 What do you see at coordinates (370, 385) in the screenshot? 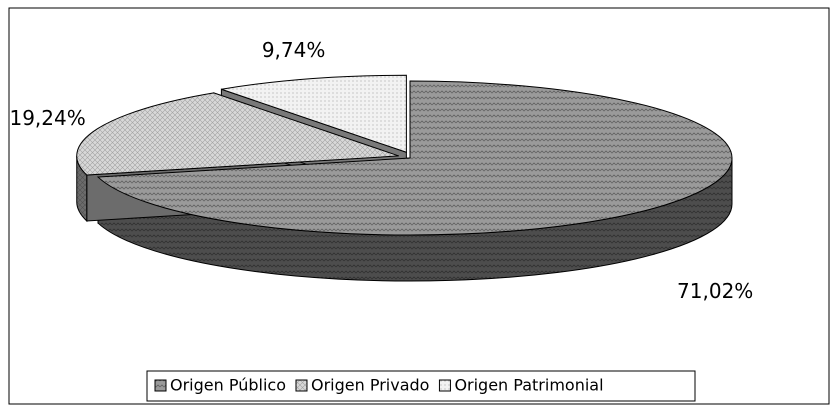
I see `legend-label: Origen Privado` at bounding box center [370, 385].